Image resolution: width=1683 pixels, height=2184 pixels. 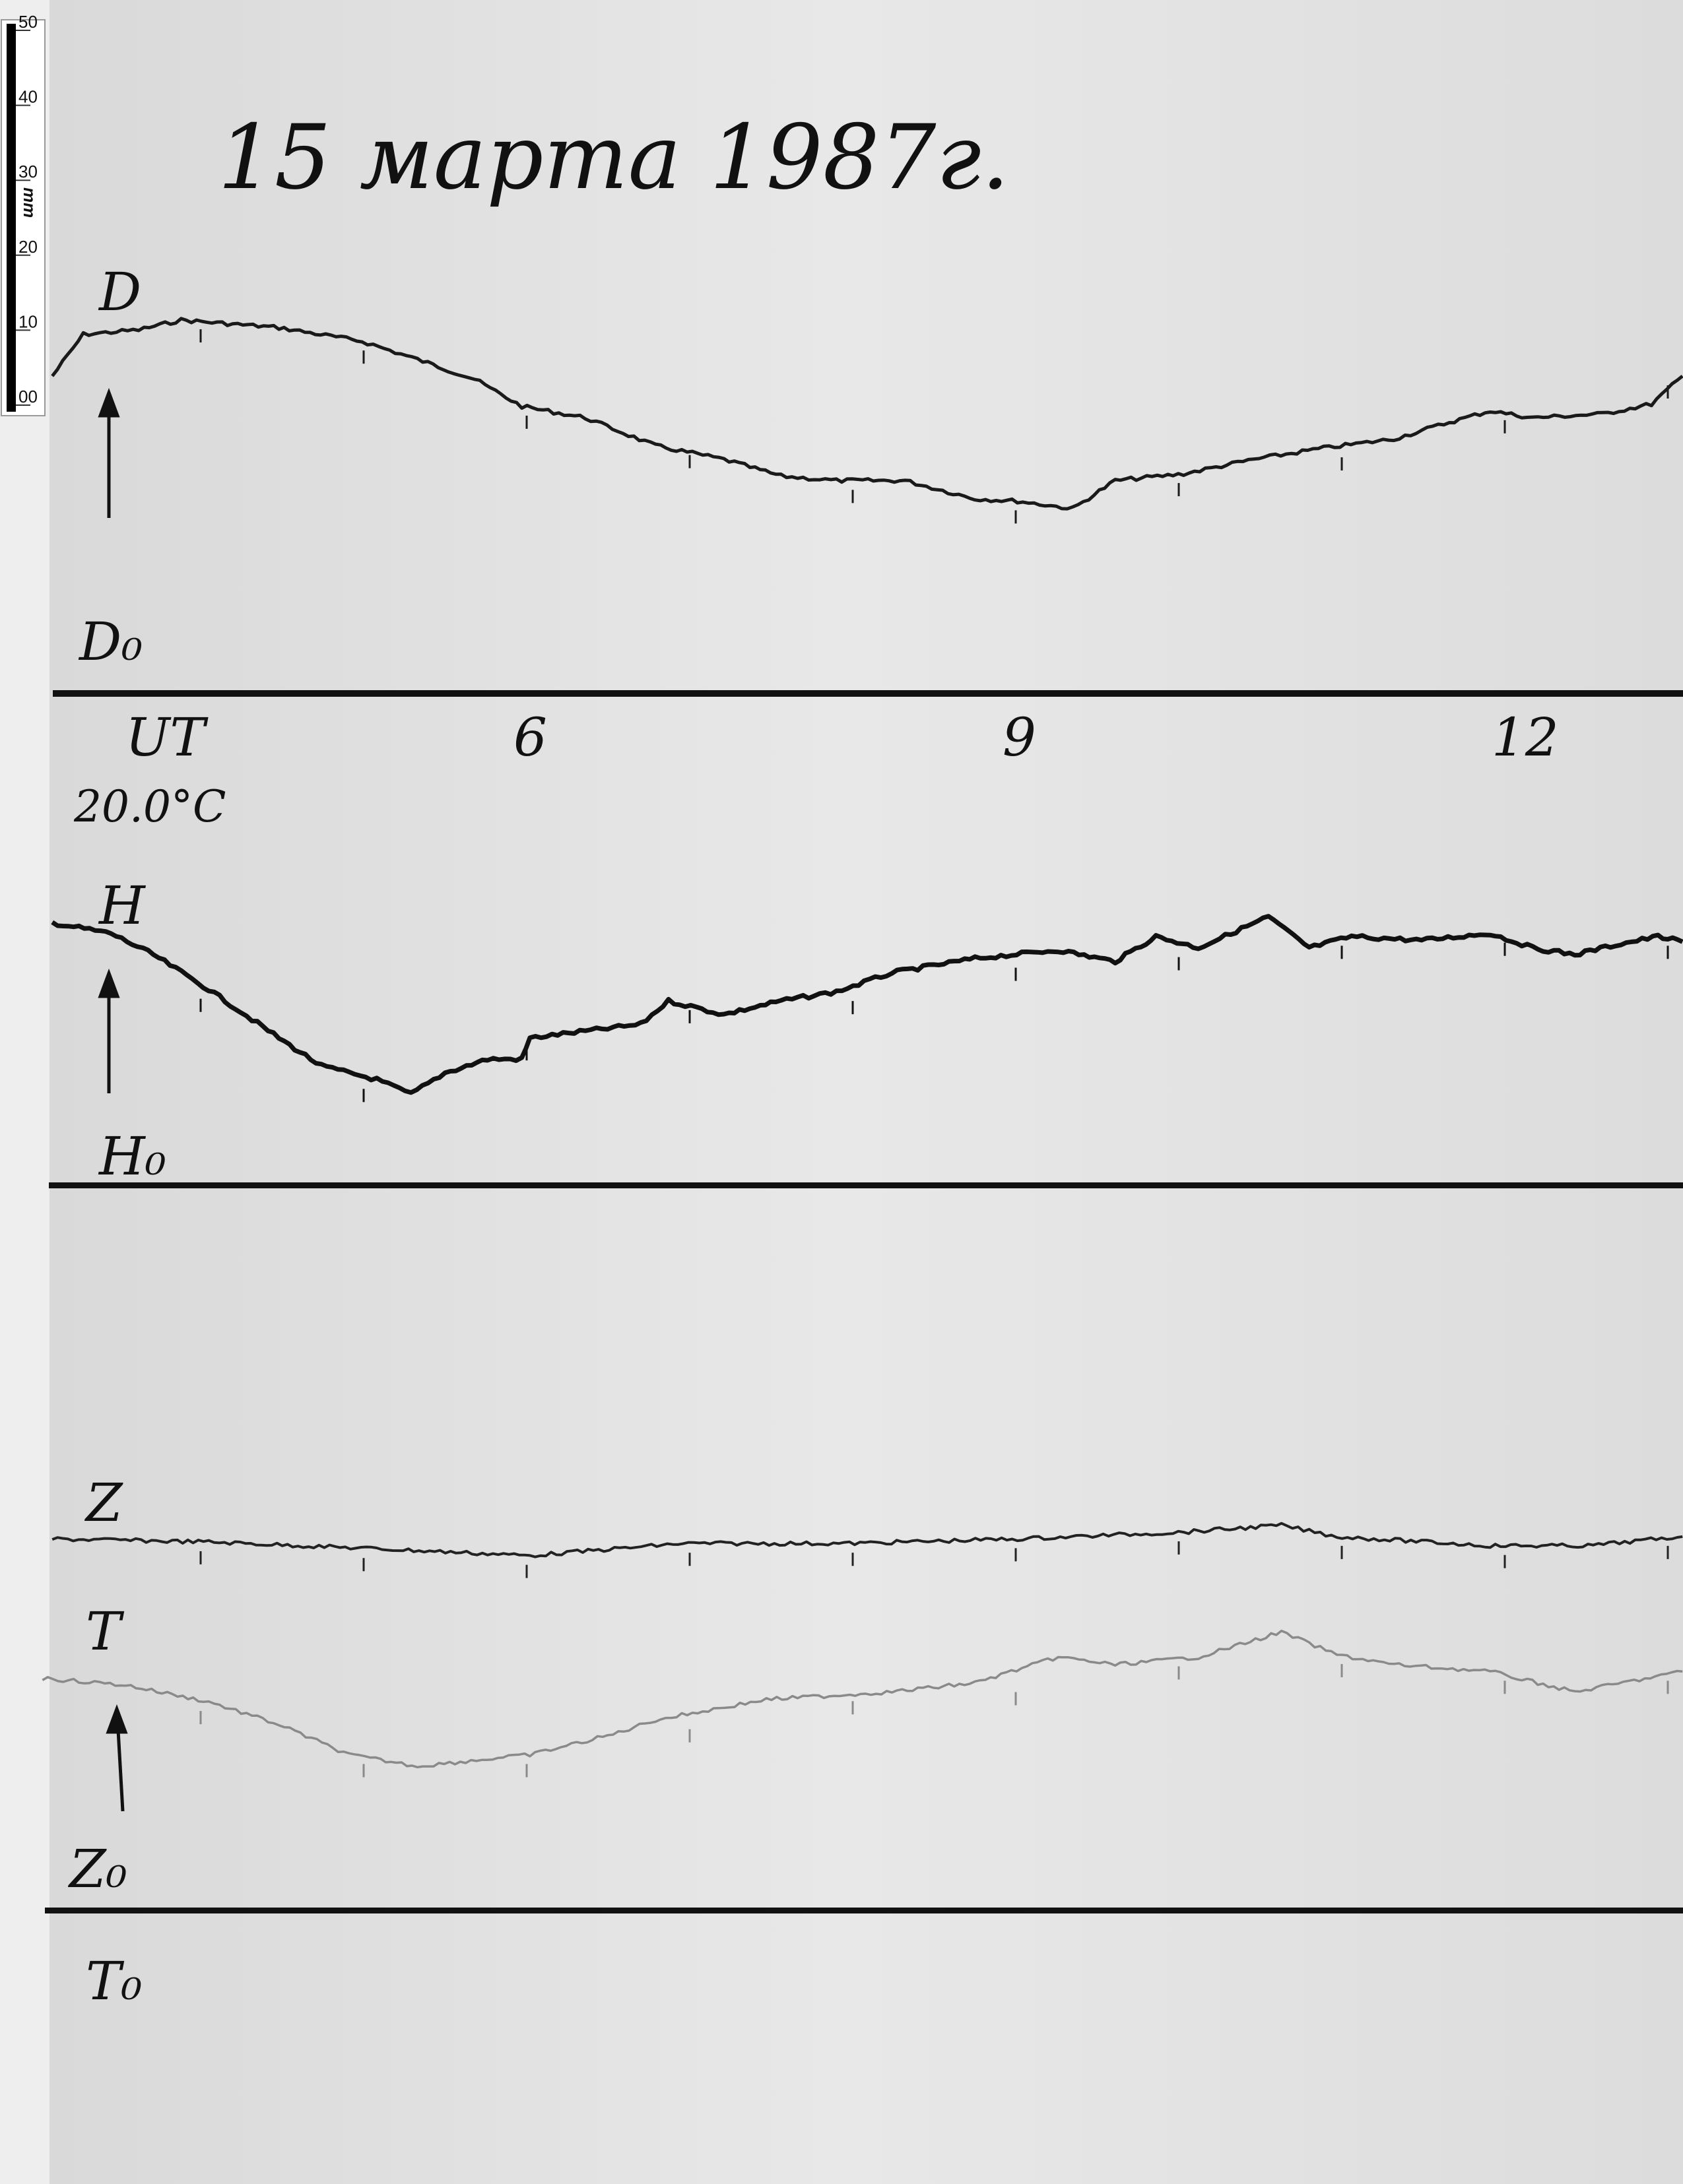 What do you see at coordinates (862, 1699) in the screenshot?
I see `trace-t` at bounding box center [862, 1699].